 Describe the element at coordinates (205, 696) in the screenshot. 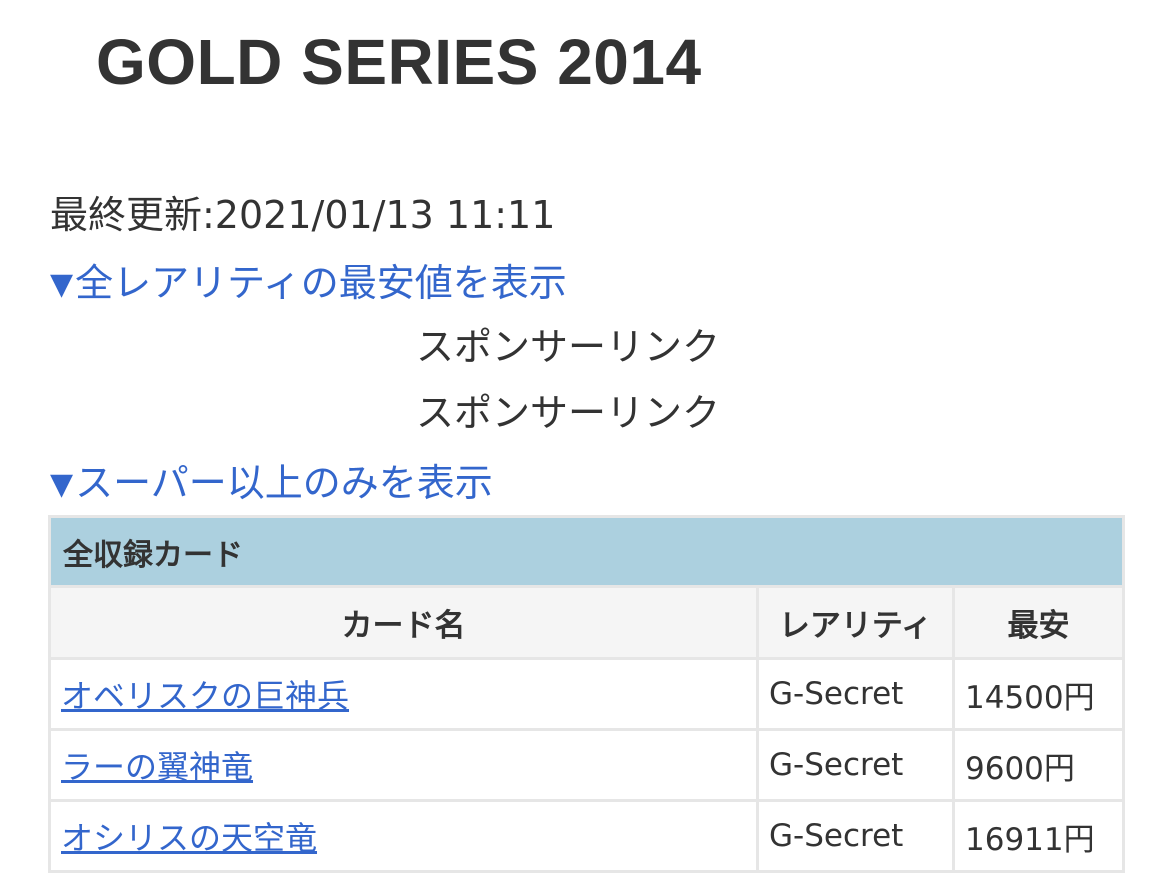

I see `card-name-link: オベリスクの巨神兵` at that location.